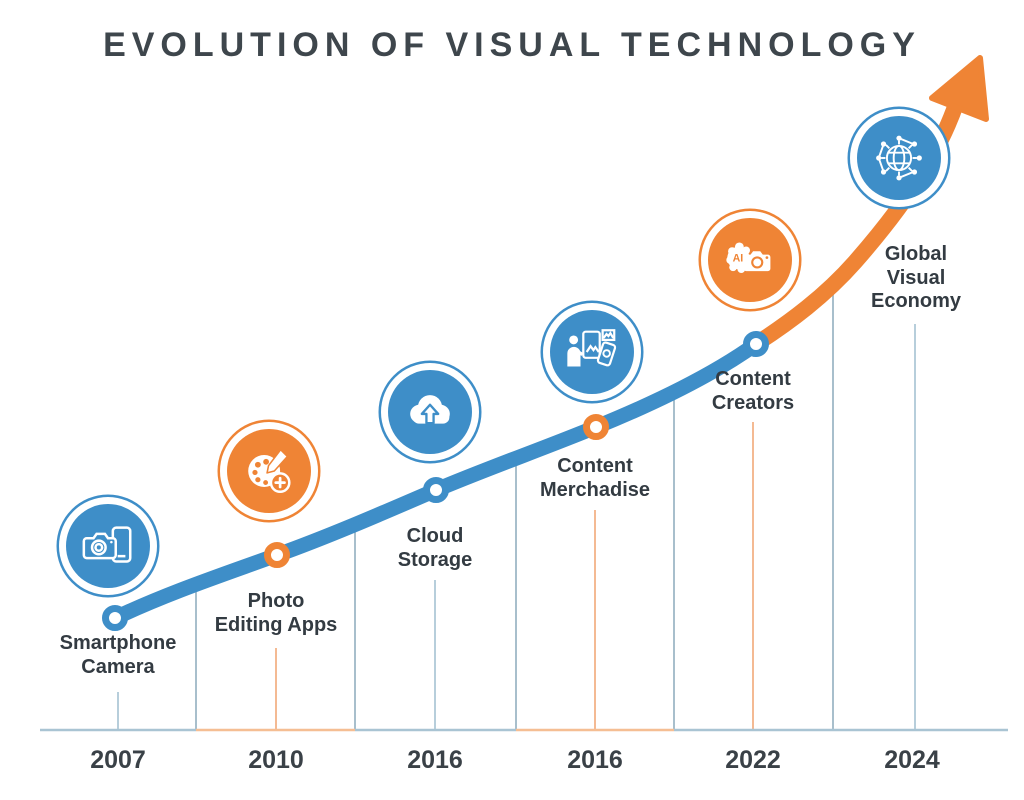  Describe the element at coordinates (595, 489) in the screenshot. I see `label-line: Merchadise` at that location.